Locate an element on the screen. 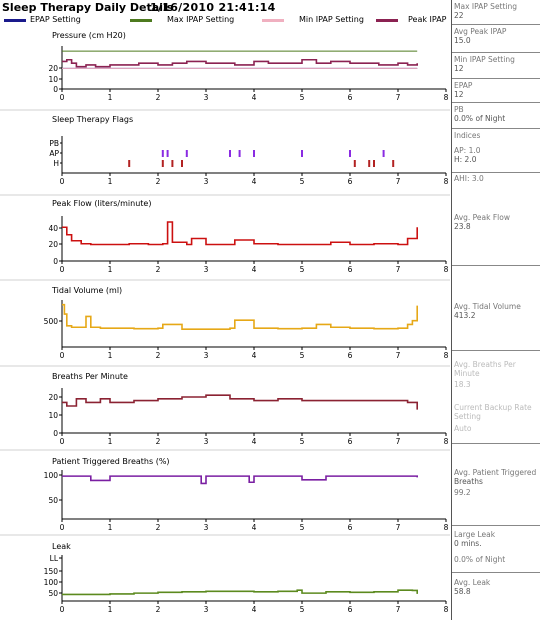  sidebar-stat-value: 413.2 is located at coordinates (465, 315).